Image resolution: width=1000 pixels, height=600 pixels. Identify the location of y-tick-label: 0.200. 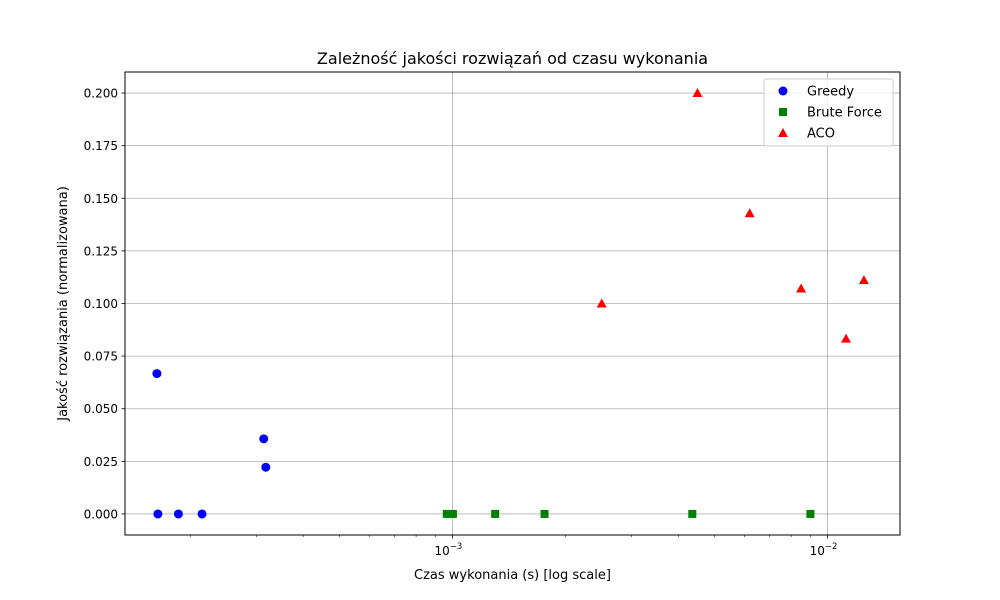
(101, 94).